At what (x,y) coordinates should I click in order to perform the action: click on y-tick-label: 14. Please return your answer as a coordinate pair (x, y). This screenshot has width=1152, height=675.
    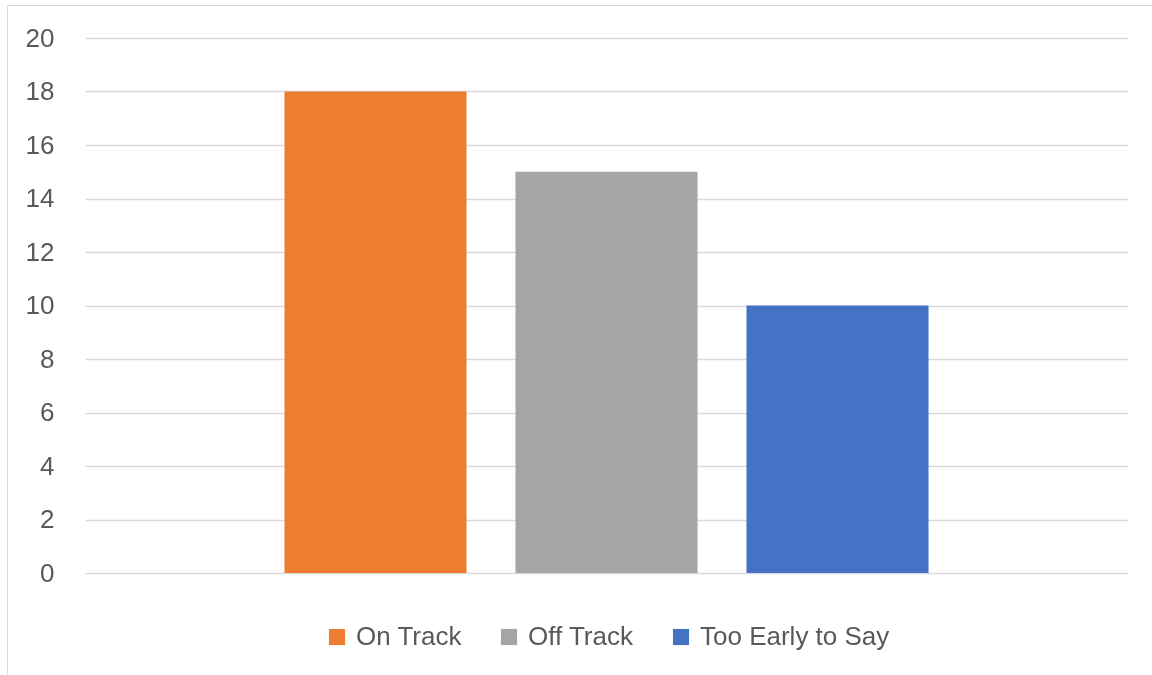
    Looking at the image, I should click on (40, 198).